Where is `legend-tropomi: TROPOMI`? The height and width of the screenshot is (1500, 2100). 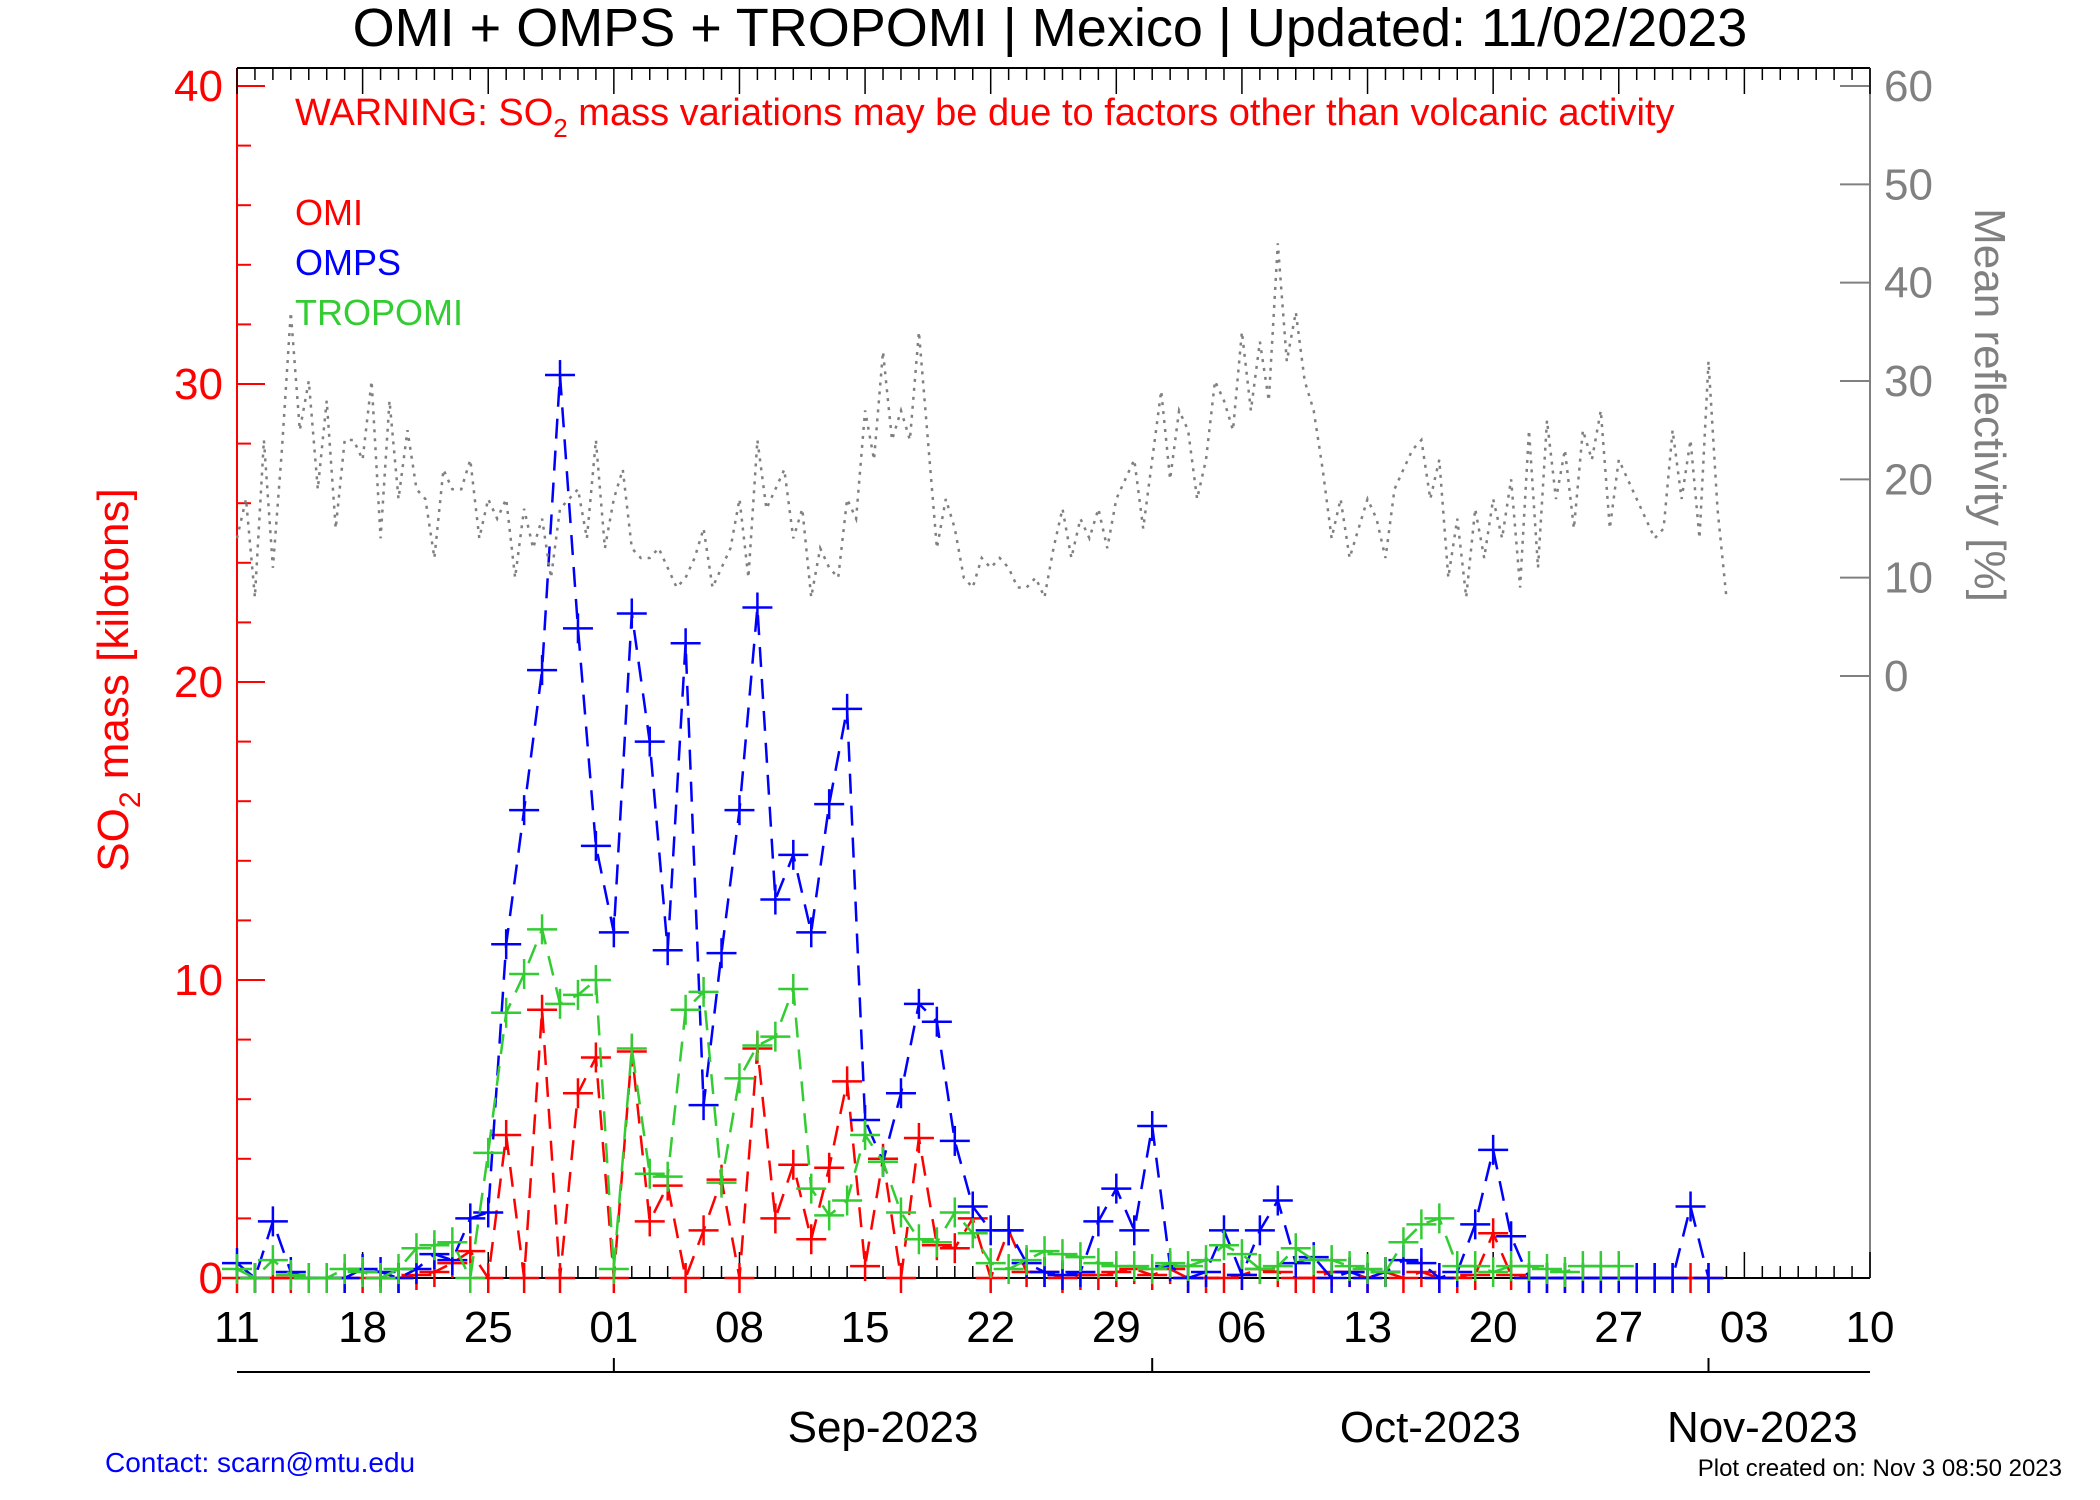
legend-tropomi: TROPOMI is located at coordinates (379, 312).